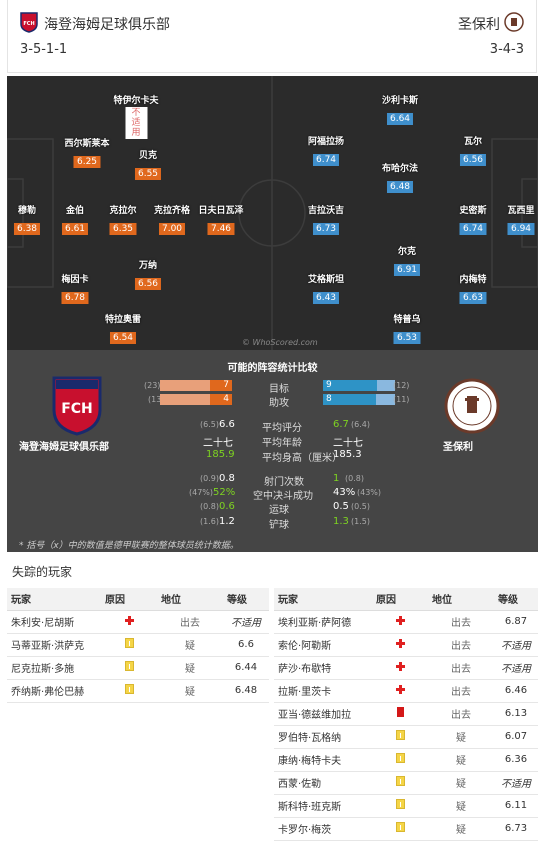 The height and width of the screenshot is (844, 543). Describe the element at coordinates (280, 342) in the screenshot. I see `watermark: © WhoScored.com` at that location.